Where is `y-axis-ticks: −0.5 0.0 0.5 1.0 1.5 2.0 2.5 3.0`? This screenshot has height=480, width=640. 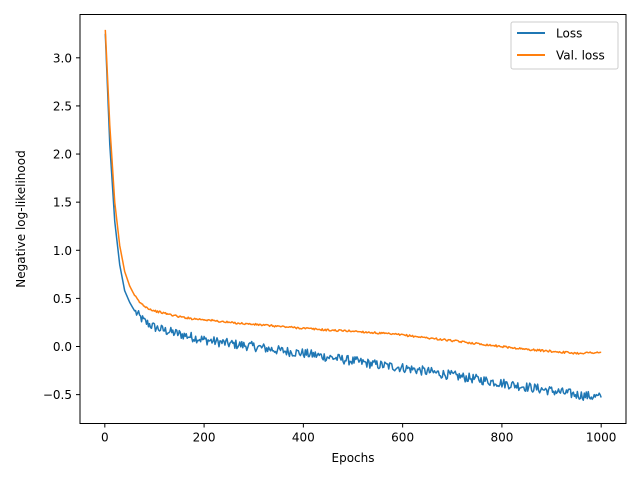
y-axis-ticks: −0.5 0.0 0.5 1.0 1.5 2.0 2.5 3.0 is located at coordinates (61, 226).